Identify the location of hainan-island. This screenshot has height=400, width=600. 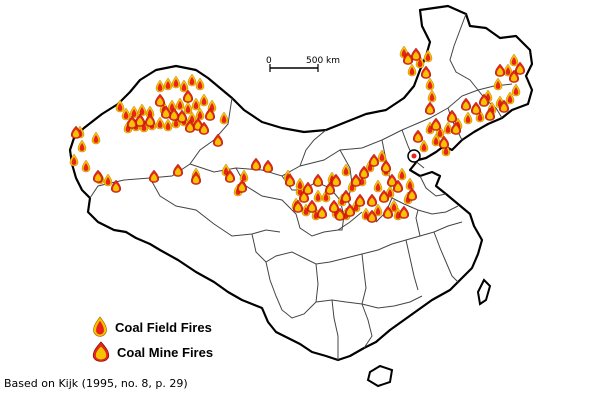
(380, 376).